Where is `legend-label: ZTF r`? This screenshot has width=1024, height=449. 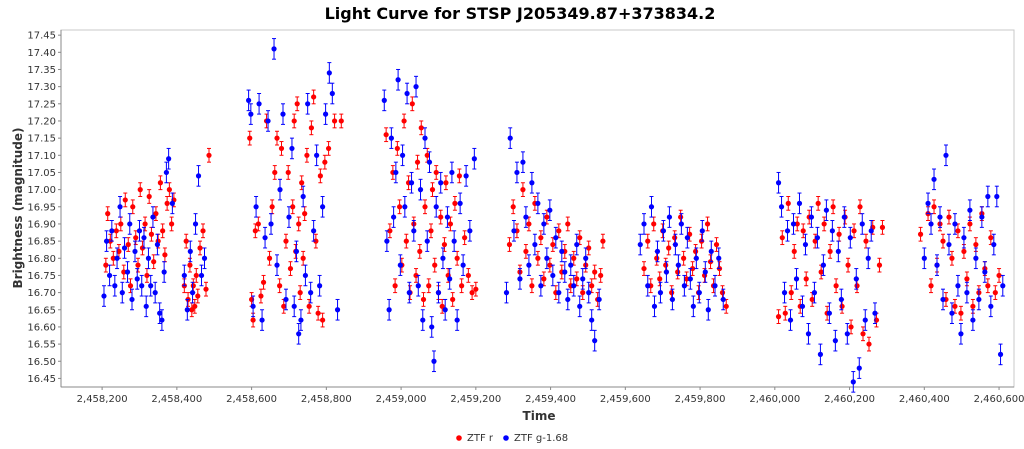
legend-label: ZTF r is located at coordinates (480, 438).